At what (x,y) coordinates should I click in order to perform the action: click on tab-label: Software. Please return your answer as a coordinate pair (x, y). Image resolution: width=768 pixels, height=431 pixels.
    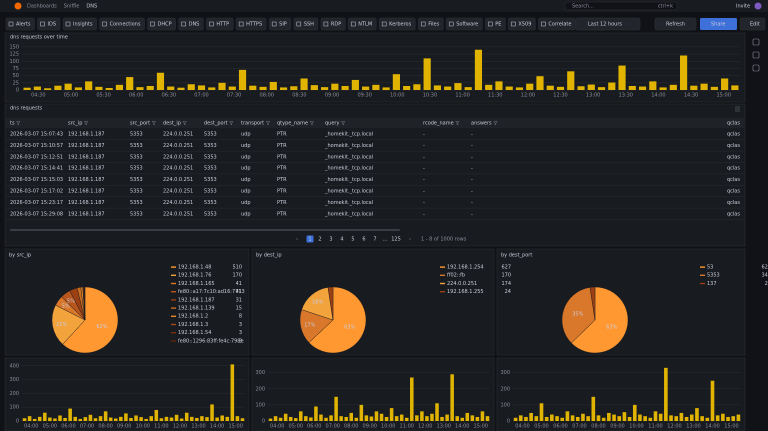
    Looking at the image, I should click on (467, 25).